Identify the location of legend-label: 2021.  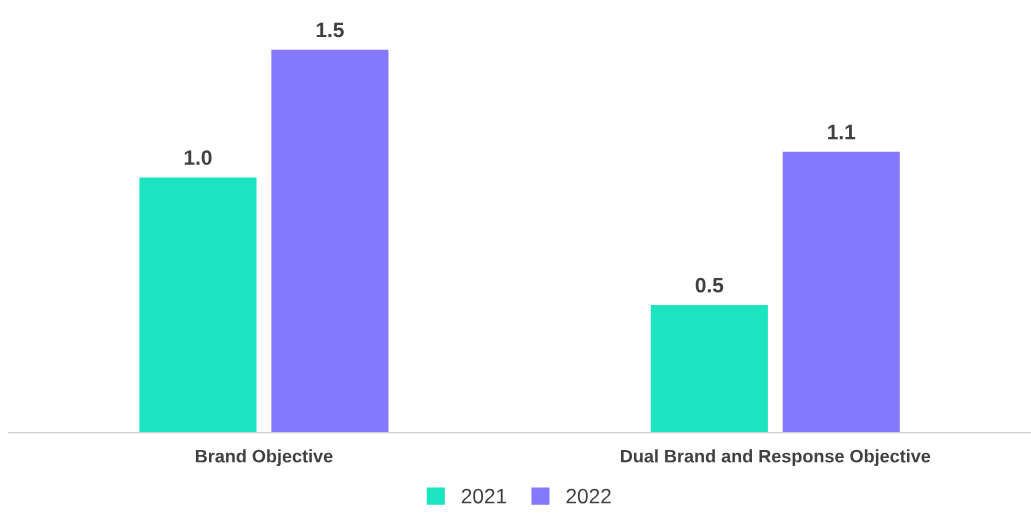
(484, 496).